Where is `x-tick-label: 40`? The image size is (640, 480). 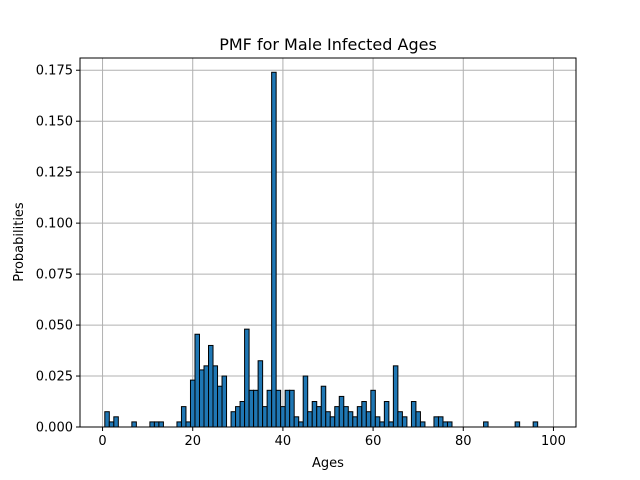 x-tick-label: 40 is located at coordinates (283, 441).